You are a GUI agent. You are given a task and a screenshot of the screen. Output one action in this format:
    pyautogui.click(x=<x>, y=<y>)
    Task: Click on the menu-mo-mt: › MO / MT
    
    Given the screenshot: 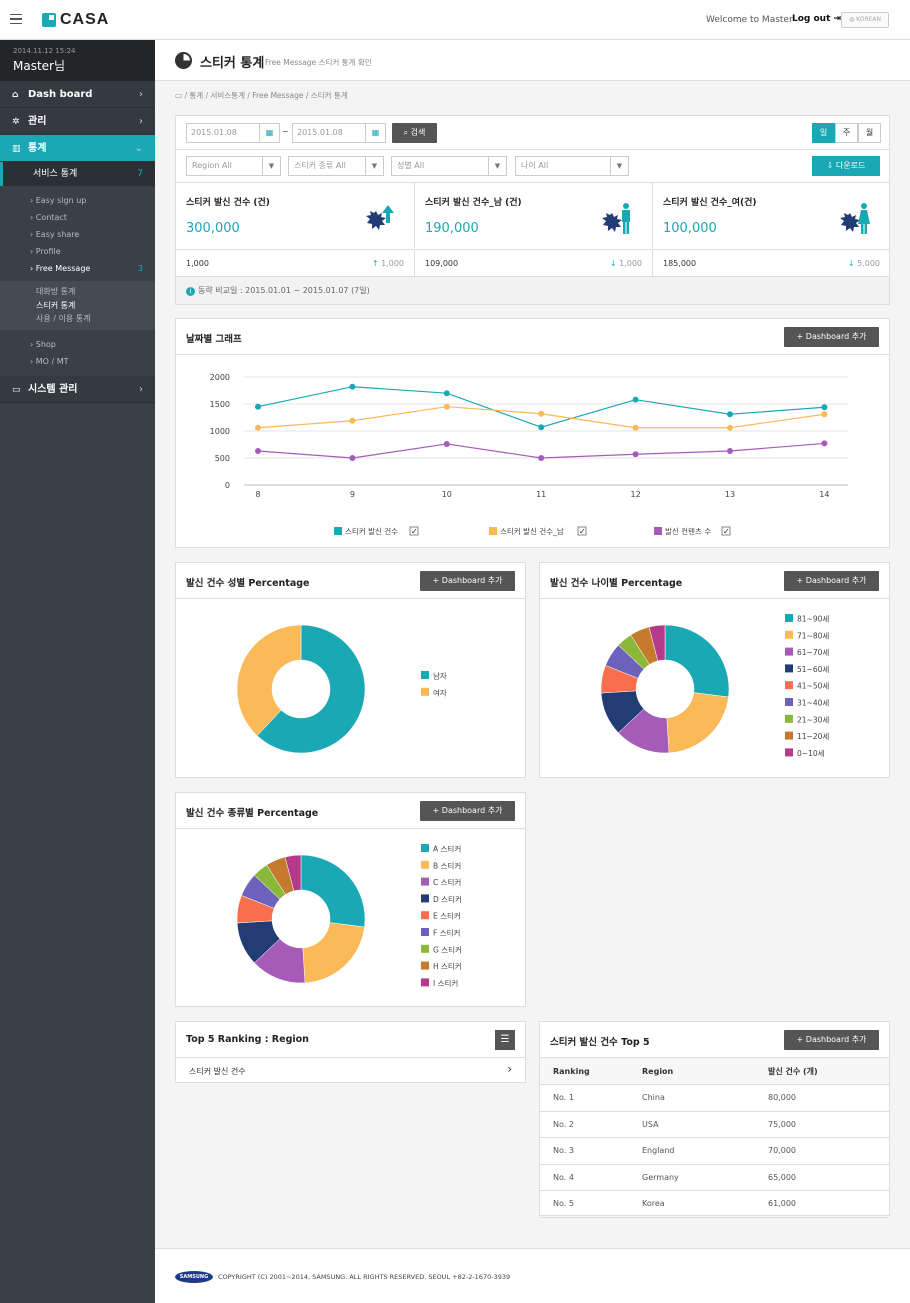 What is the action you would take?
    pyautogui.click(x=49, y=361)
    